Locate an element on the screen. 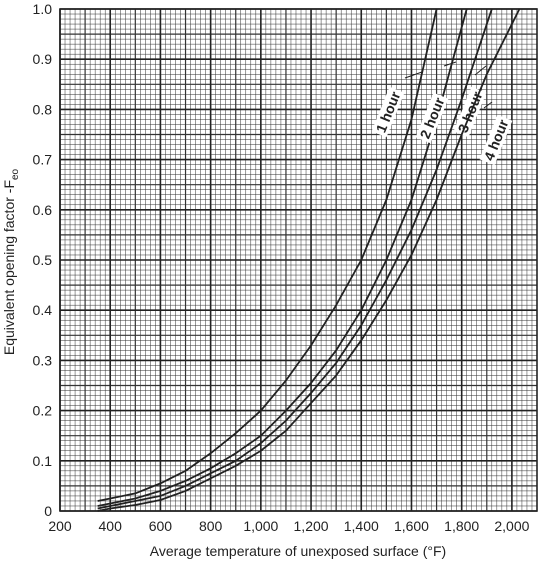 The height and width of the screenshot is (563, 540). y-tick-label: 1.0 is located at coordinates (43, 9).